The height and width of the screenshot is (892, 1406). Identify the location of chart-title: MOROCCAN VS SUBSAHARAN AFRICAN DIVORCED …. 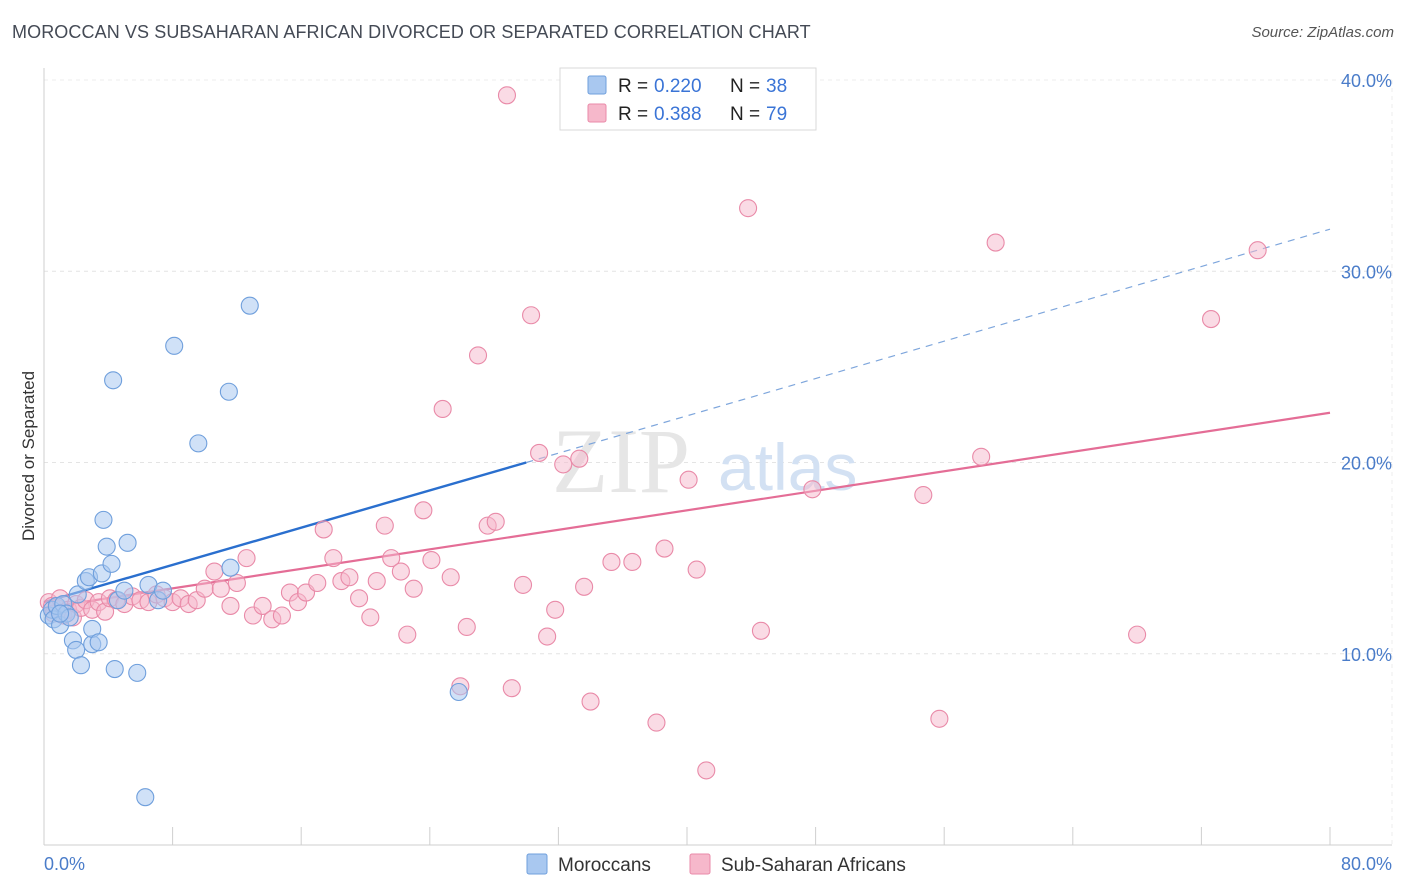
(411, 32).